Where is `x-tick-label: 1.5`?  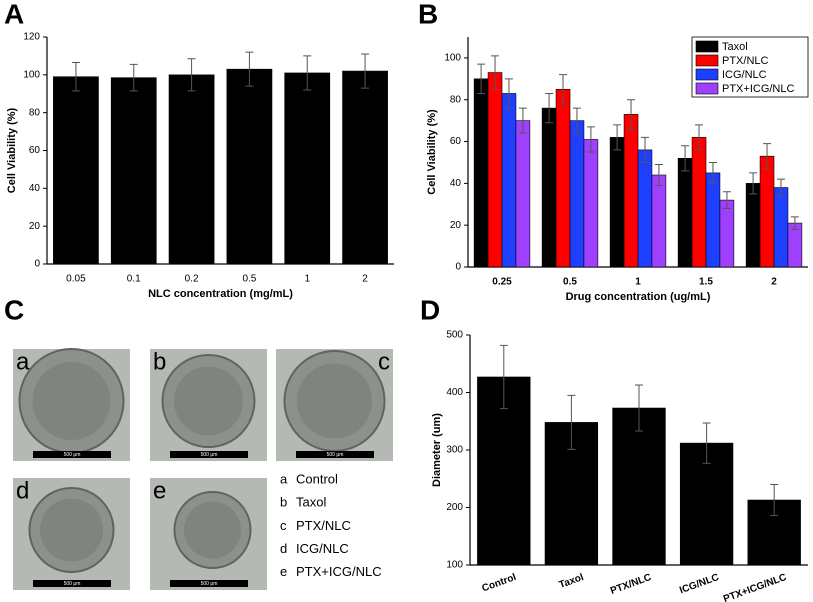
x-tick-label: 1.5 is located at coordinates (706, 282).